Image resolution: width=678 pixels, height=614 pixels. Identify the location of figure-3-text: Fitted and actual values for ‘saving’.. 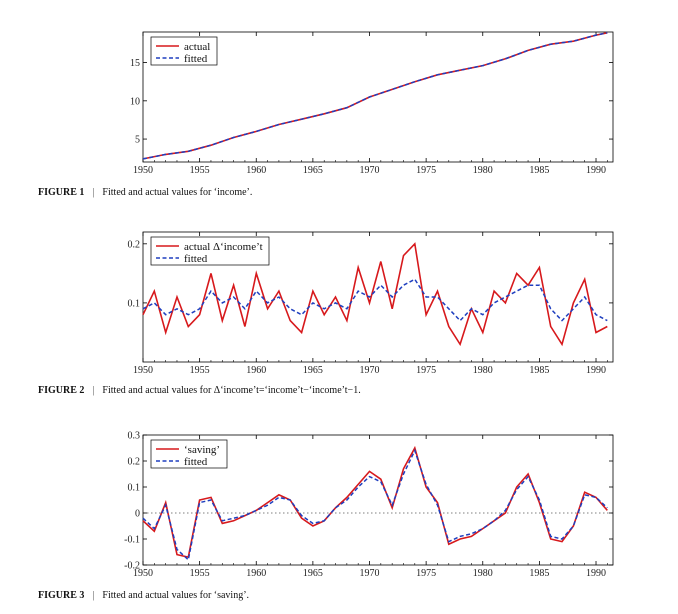
(176, 595).